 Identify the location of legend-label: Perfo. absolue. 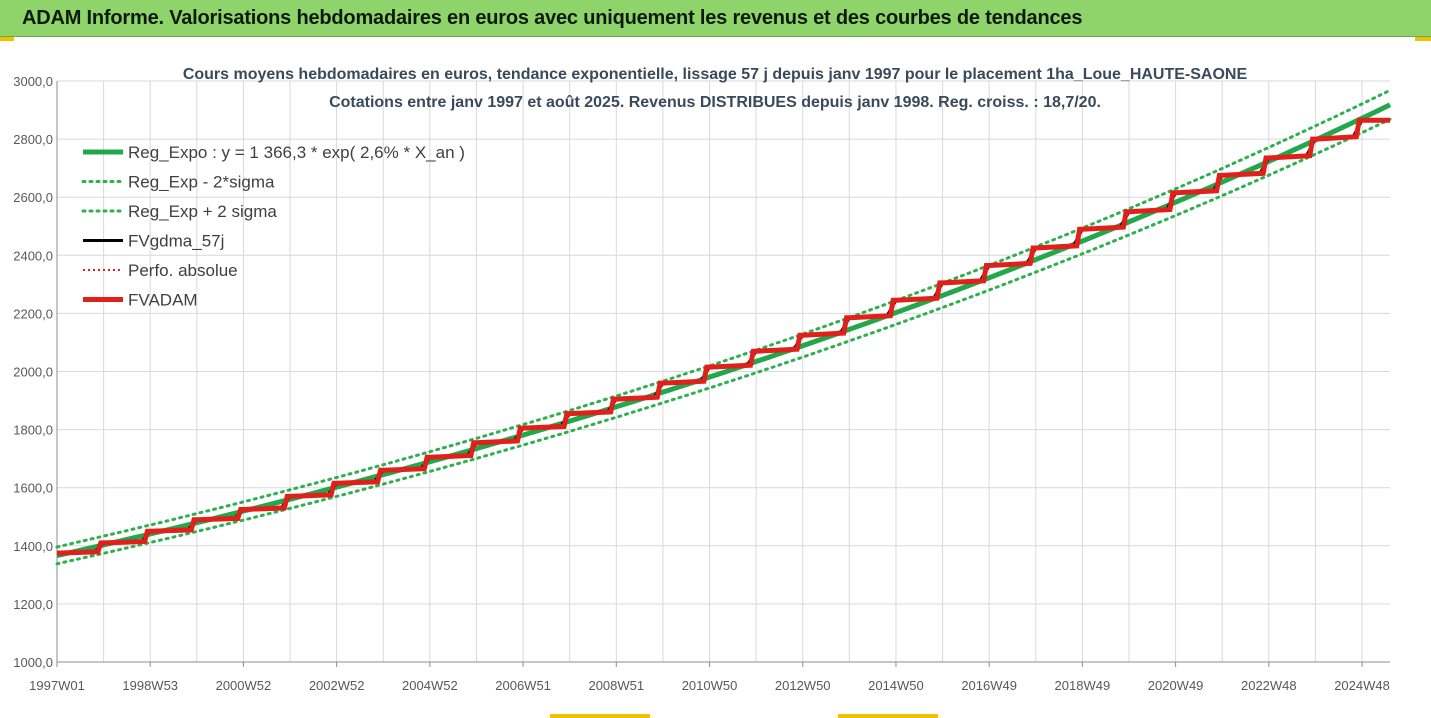
(183, 270).